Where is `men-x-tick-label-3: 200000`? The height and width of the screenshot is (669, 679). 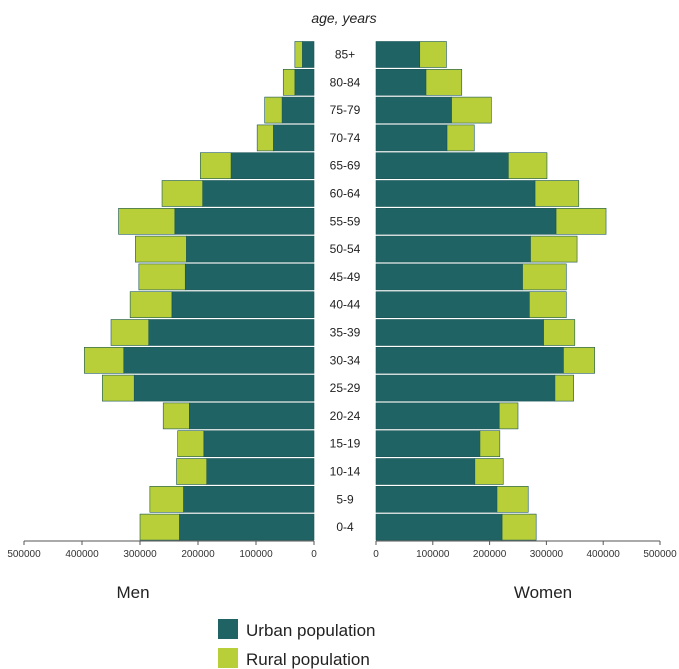
men-x-tick-label-3: 200000 is located at coordinates (198, 554).